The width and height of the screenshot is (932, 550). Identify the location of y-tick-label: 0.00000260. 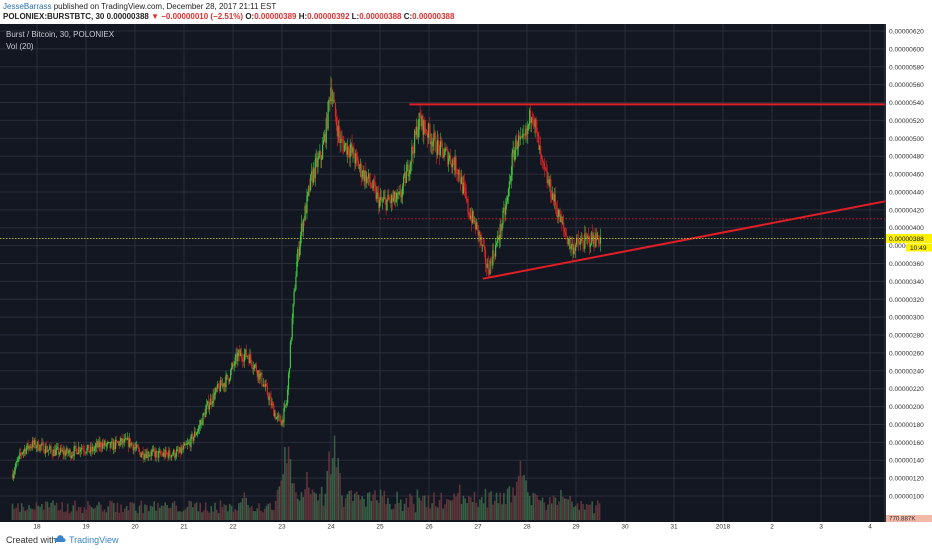
(906, 353).